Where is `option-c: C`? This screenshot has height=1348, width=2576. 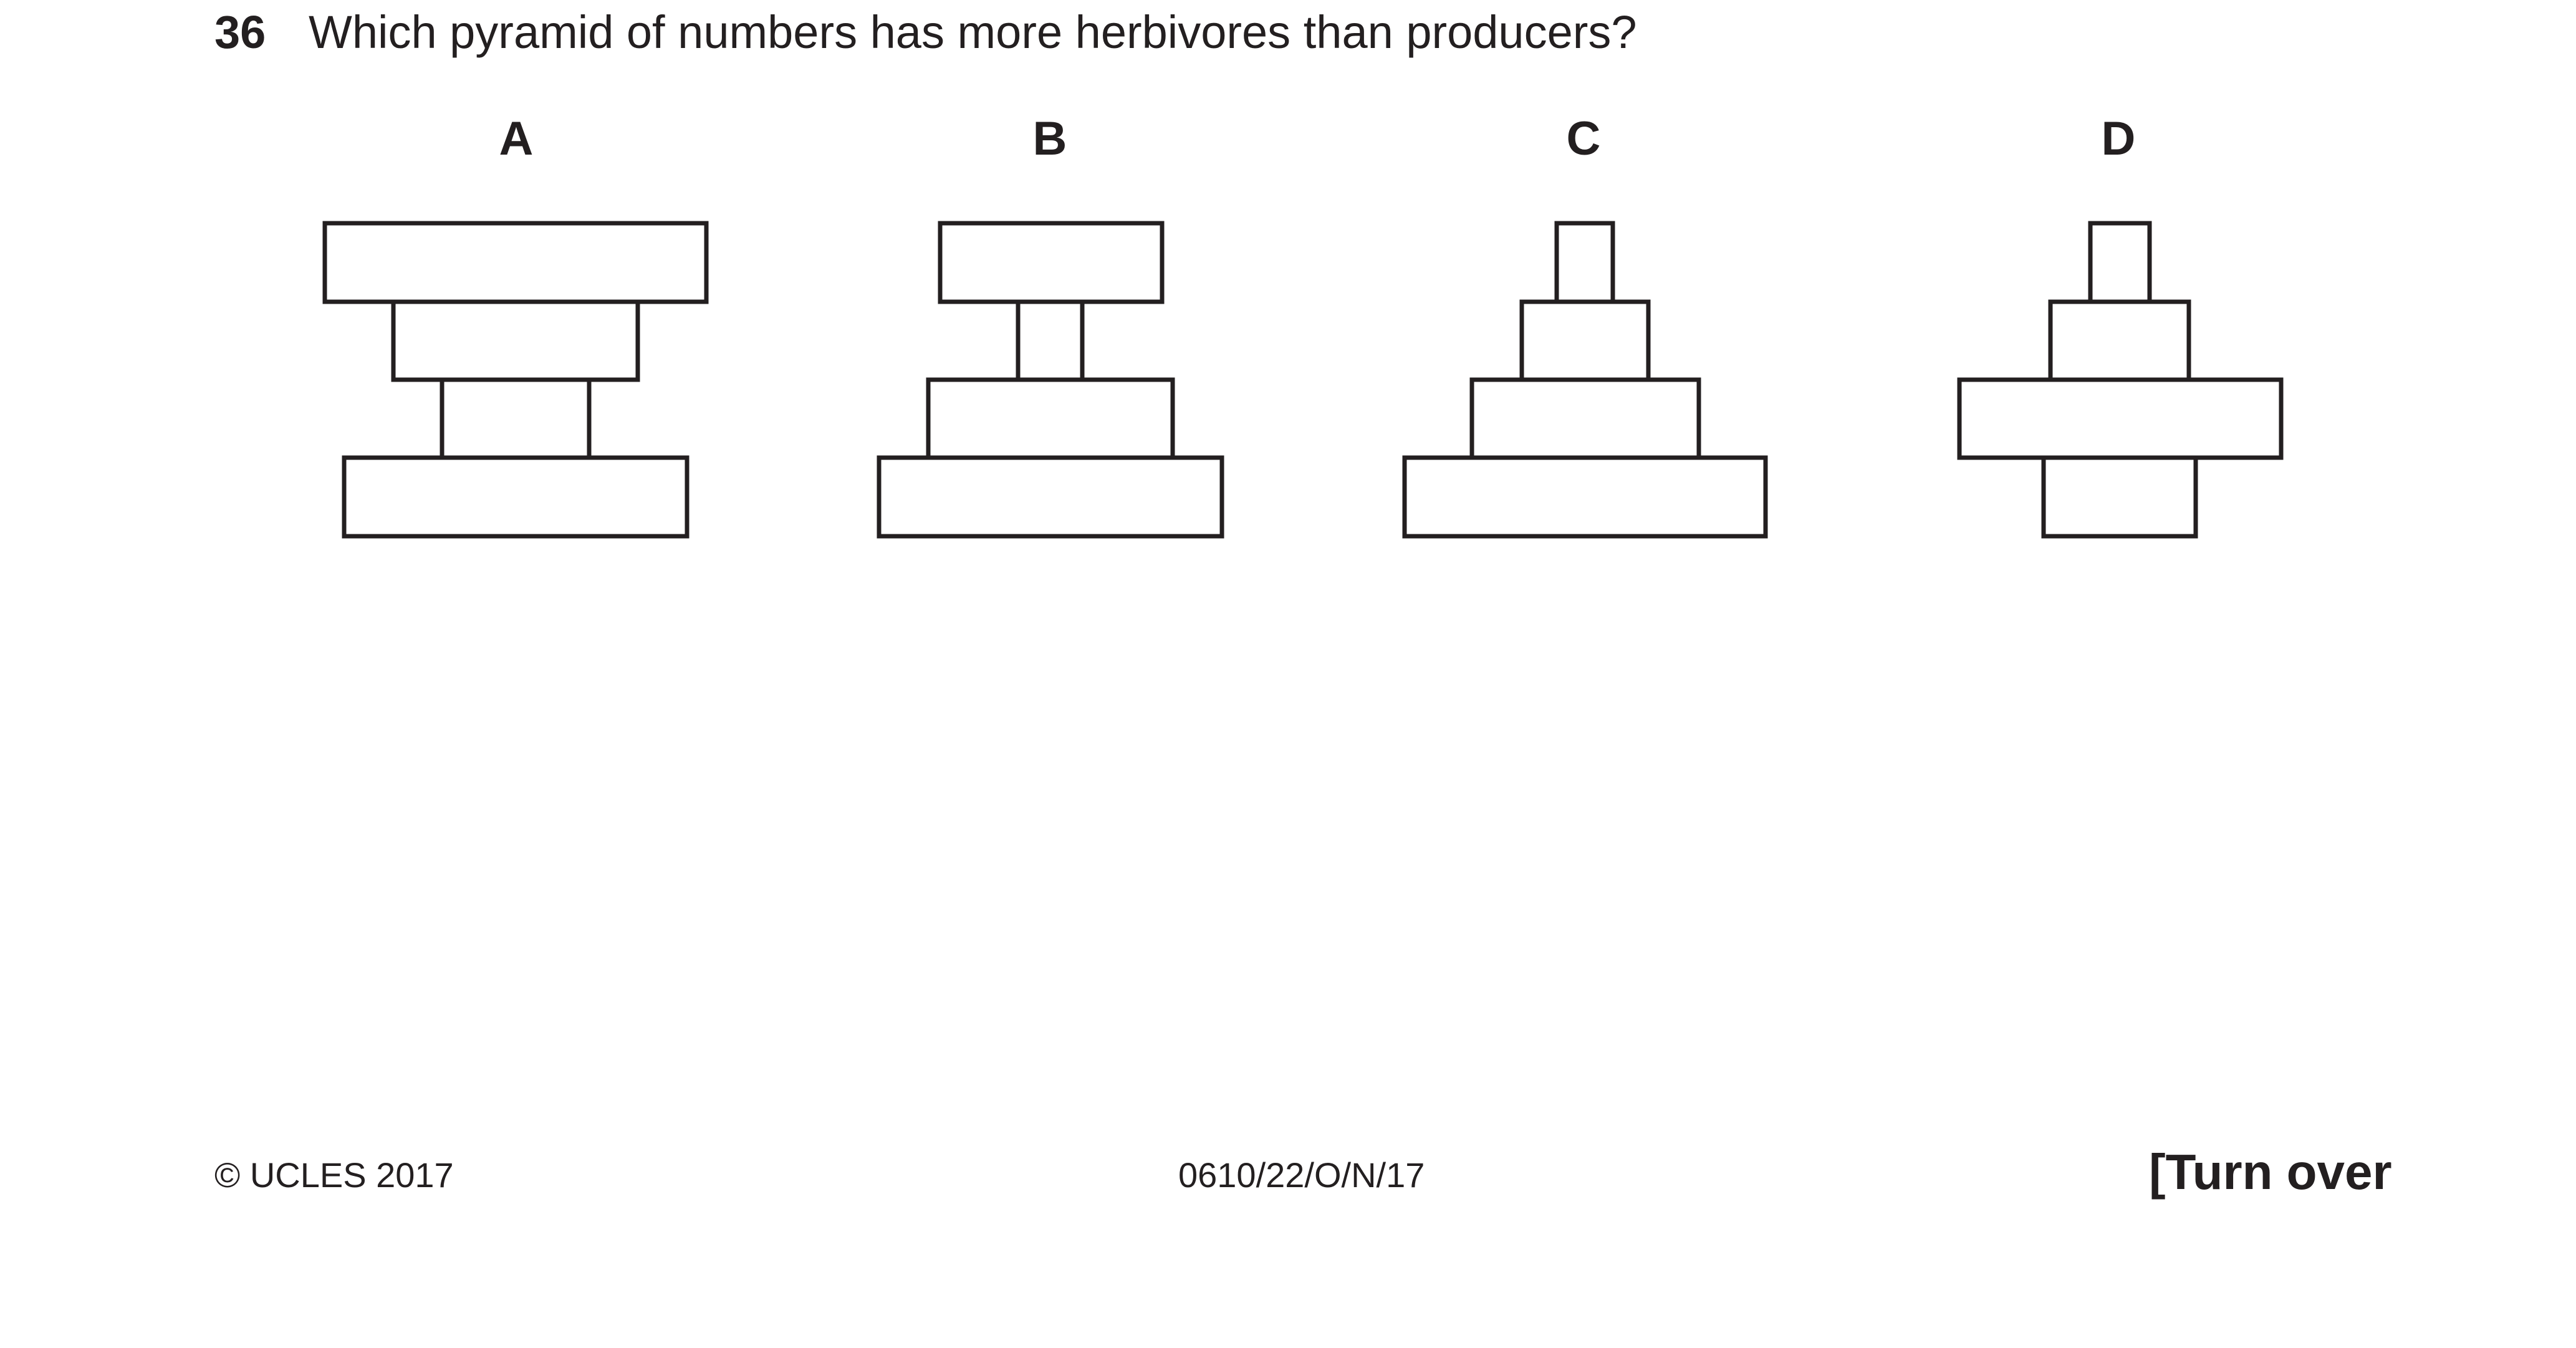 option-c: C is located at coordinates (1585, 325).